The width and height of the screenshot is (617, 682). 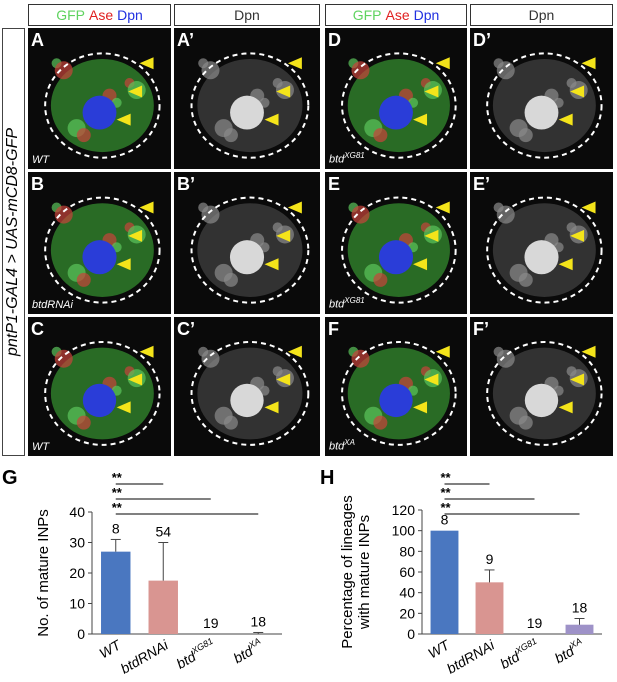 I want to click on panel-label: C, so click(x=37, y=329).